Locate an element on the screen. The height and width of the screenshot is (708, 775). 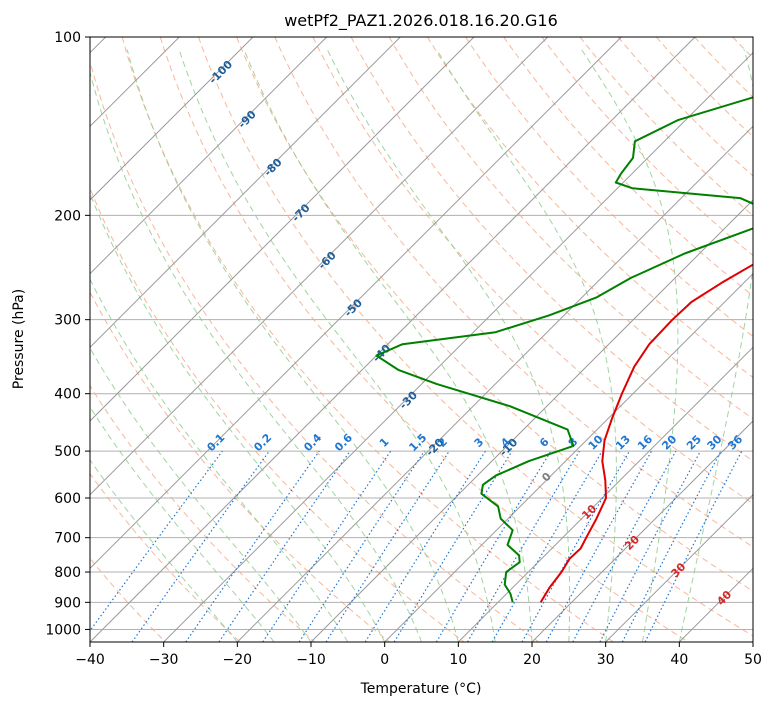
y-tick-label: 800 is located at coordinates (67, 573).